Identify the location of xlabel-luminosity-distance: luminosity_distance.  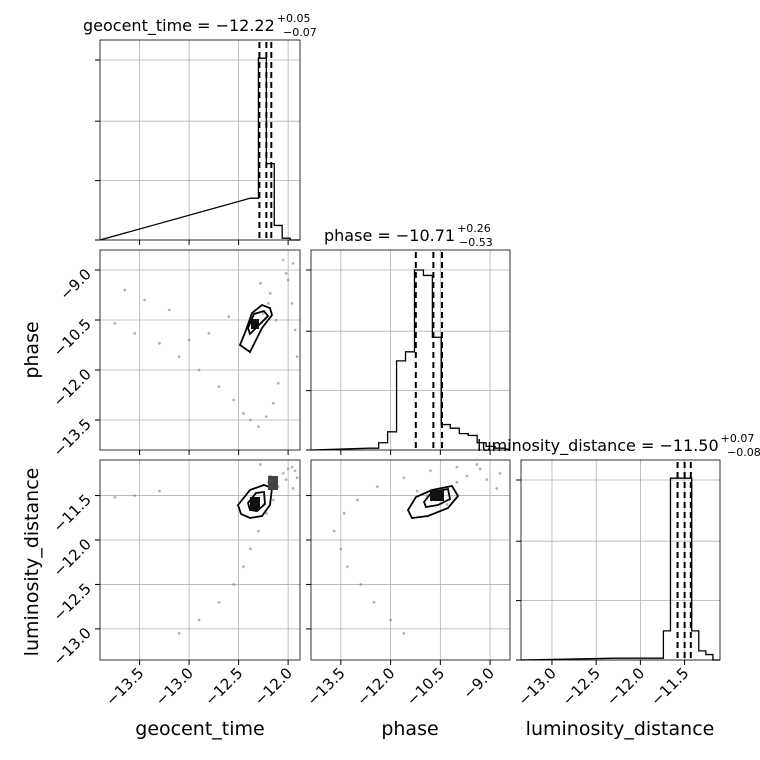
(620, 729).